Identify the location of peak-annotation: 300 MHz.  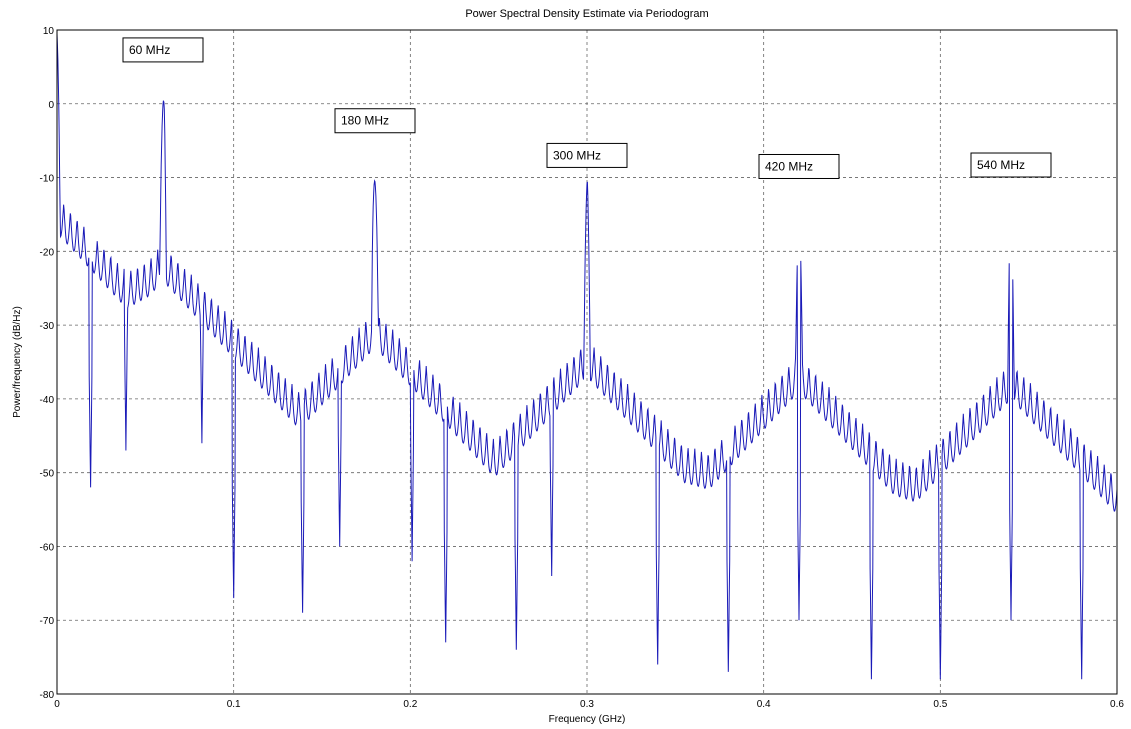
(587, 155).